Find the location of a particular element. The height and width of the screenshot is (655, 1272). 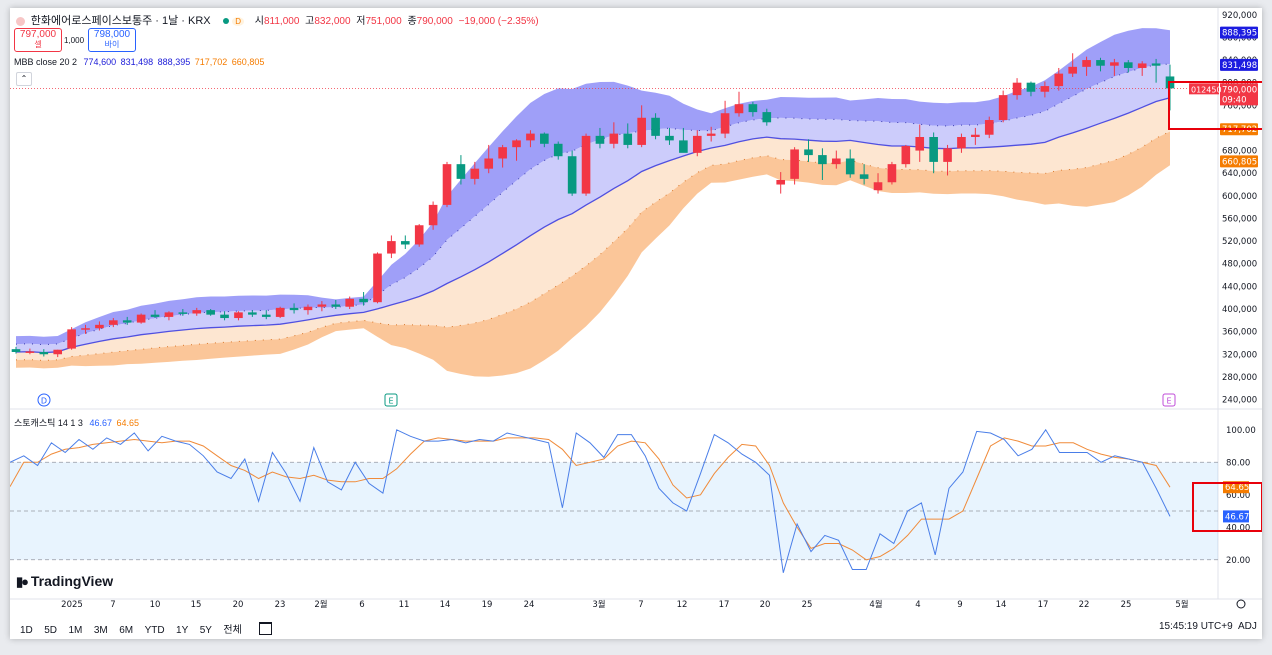

collapse-legend-button: ⌃ is located at coordinates (24, 79).